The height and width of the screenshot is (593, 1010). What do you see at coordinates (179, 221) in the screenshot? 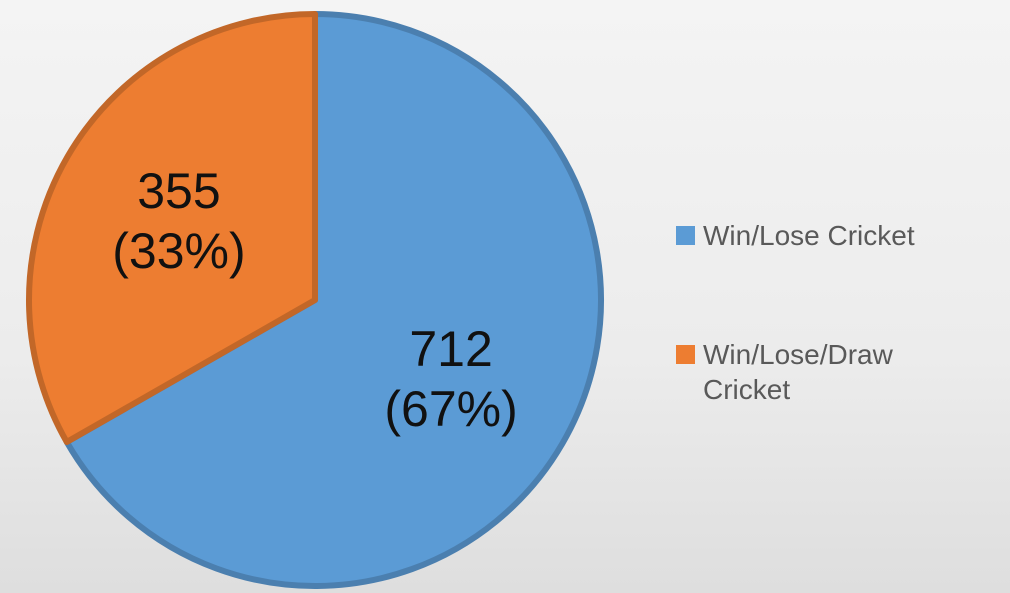
I see `value-label: 355 (33%)` at bounding box center [179, 221].